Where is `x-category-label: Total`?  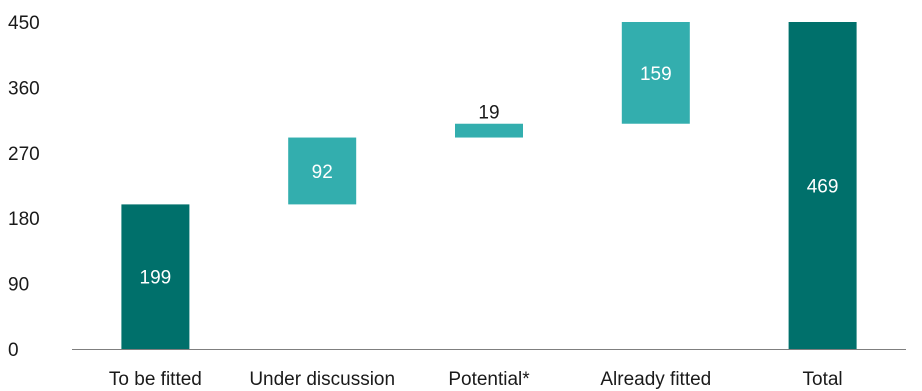
x-category-label: Total is located at coordinates (823, 379).